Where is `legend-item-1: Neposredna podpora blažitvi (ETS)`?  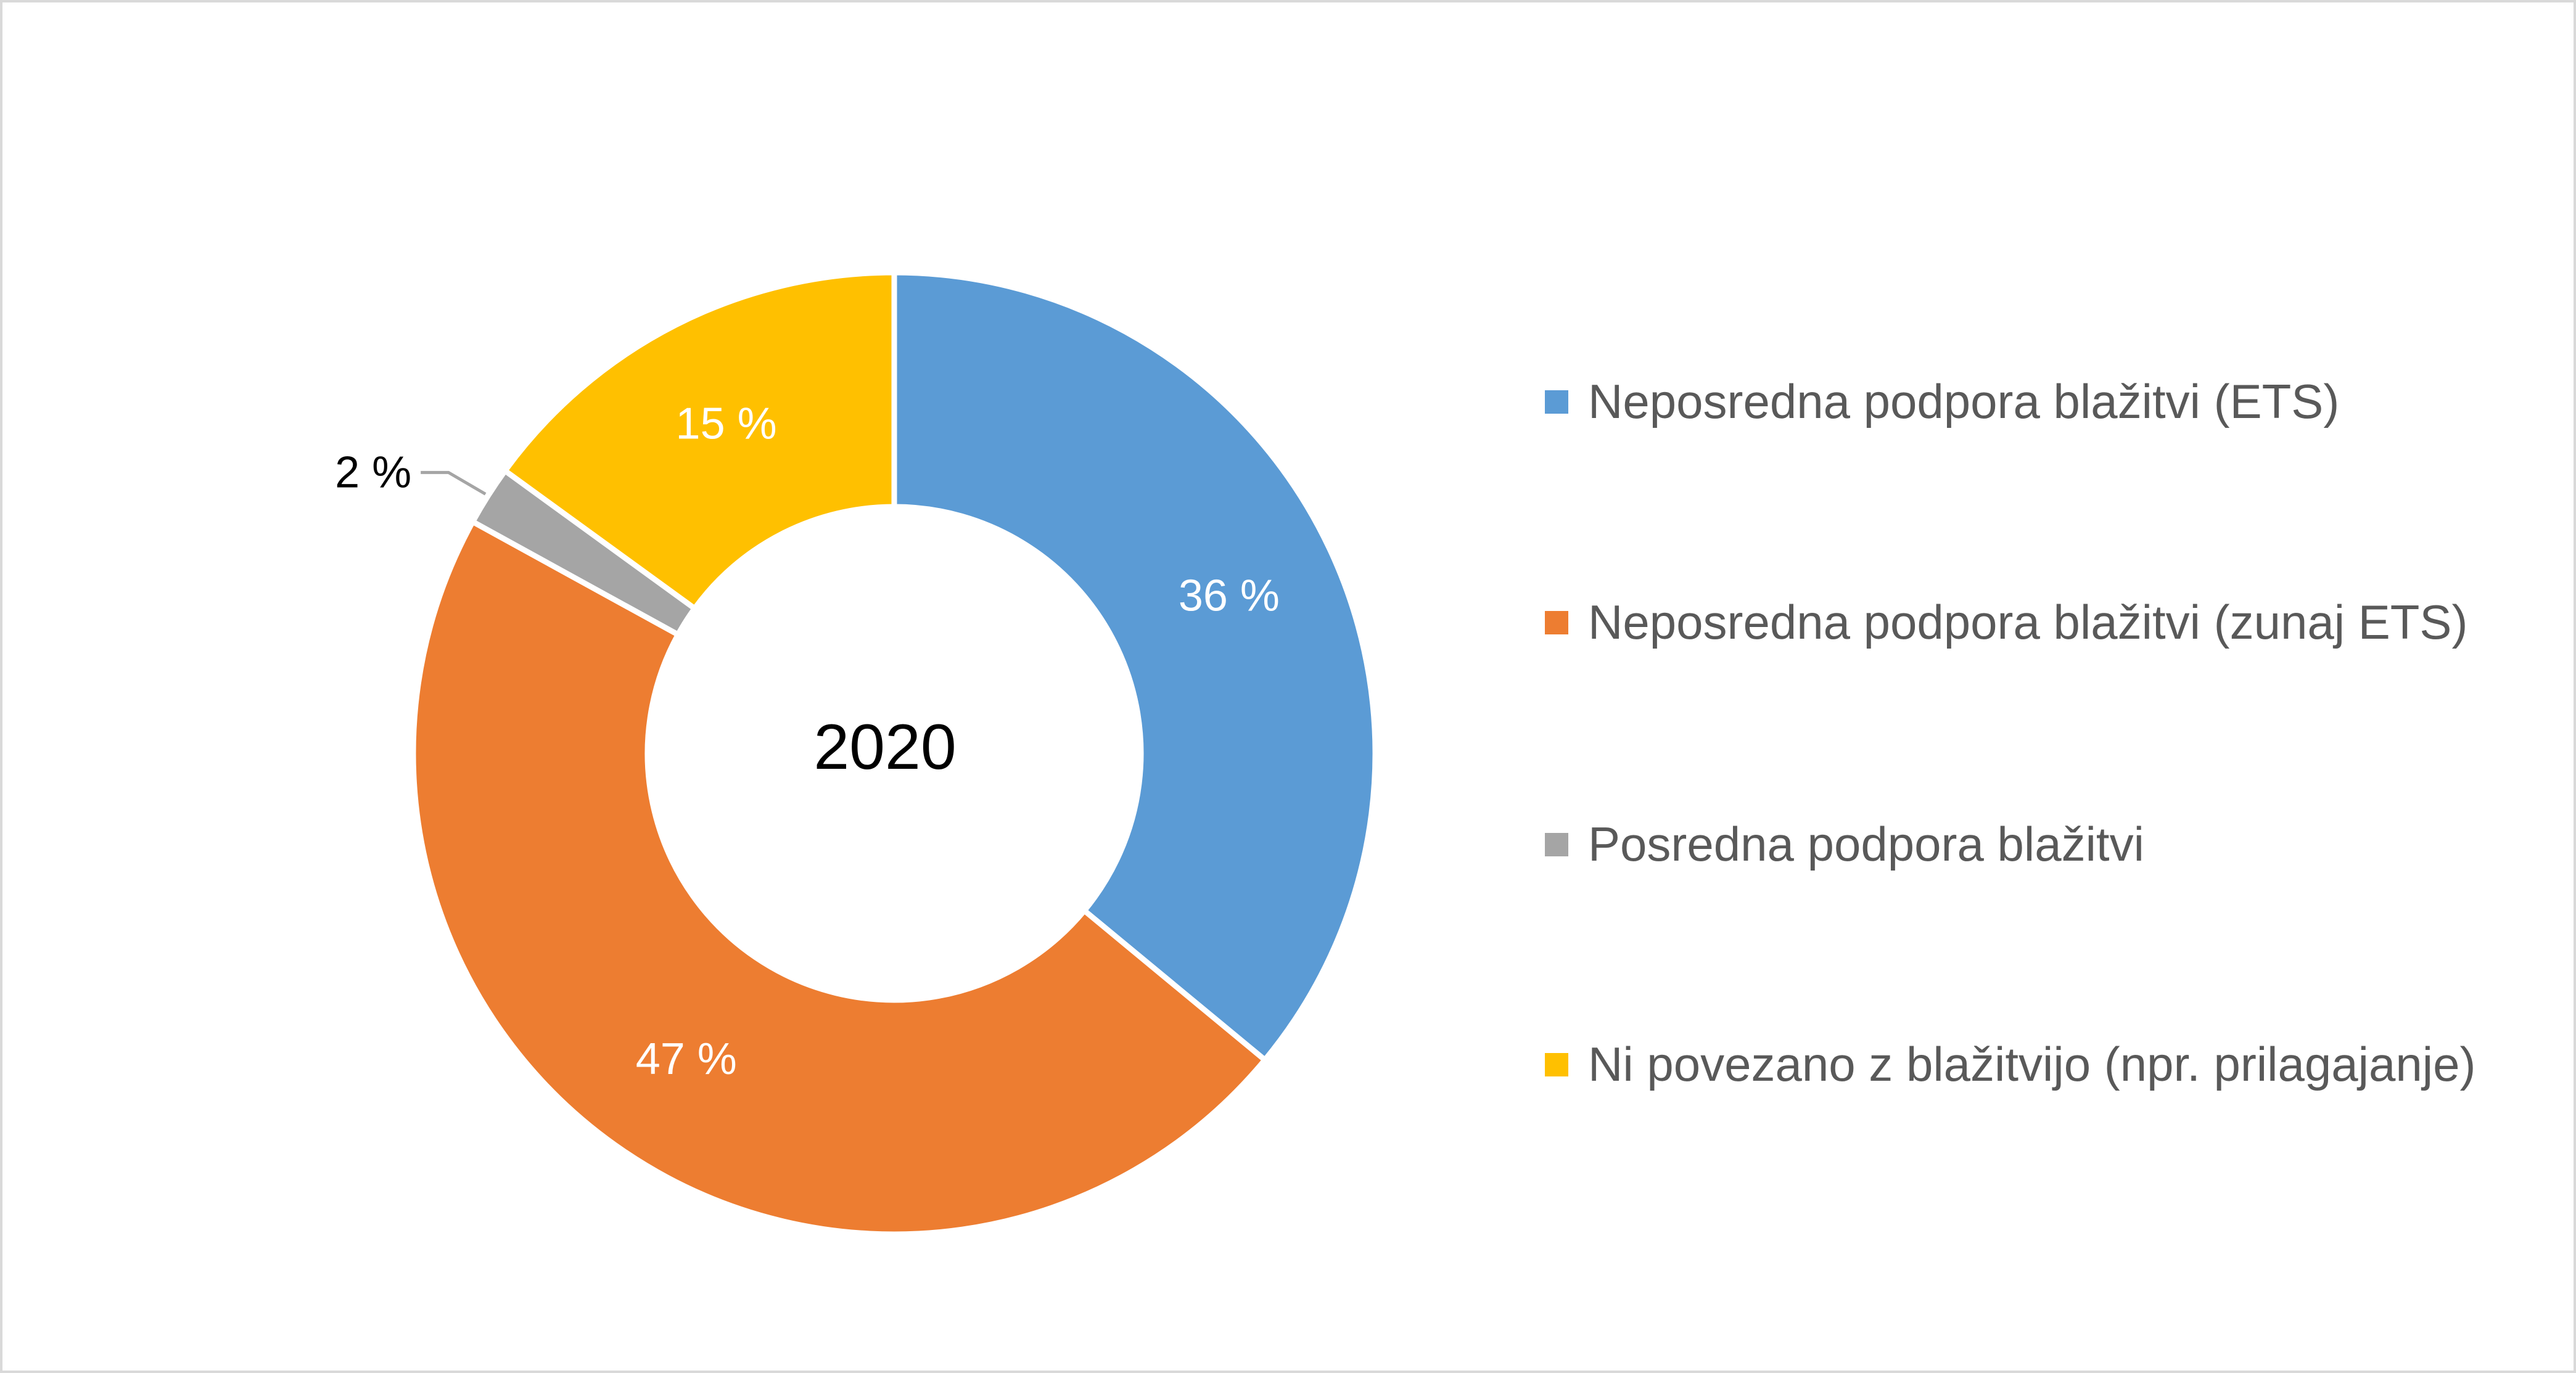 legend-item-1: Neposredna podpora blažitvi (ETS) is located at coordinates (2050, 401).